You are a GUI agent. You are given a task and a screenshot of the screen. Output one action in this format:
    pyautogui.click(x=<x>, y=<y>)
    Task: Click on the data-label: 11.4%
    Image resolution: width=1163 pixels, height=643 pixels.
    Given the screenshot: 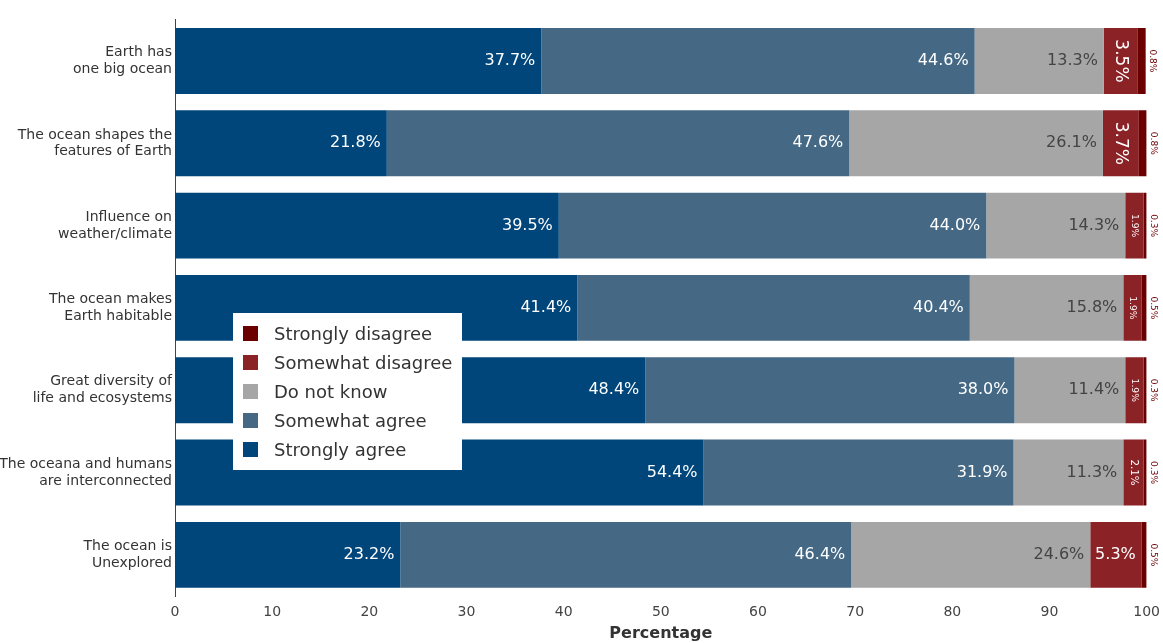 What is the action you would take?
    pyautogui.click(x=1094, y=389)
    